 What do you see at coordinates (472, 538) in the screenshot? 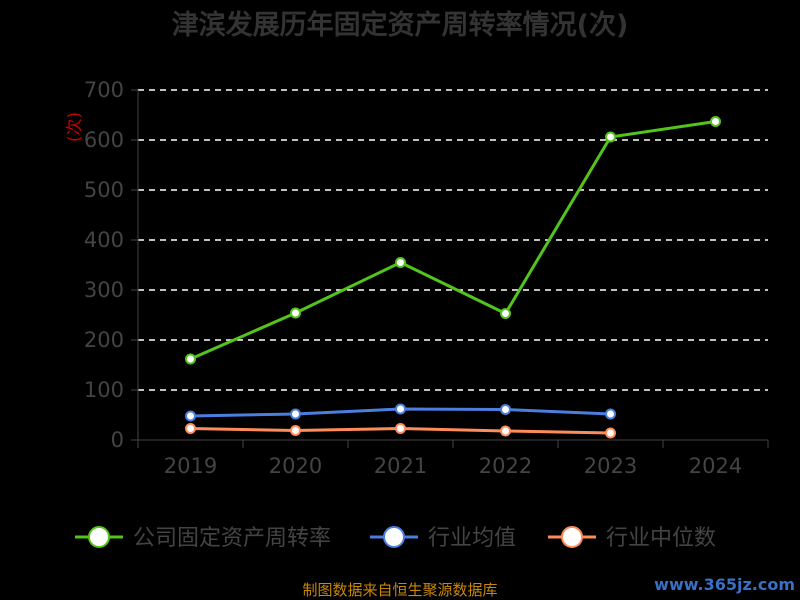
I see `legend-label: 行业均值` at bounding box center [472, 538].